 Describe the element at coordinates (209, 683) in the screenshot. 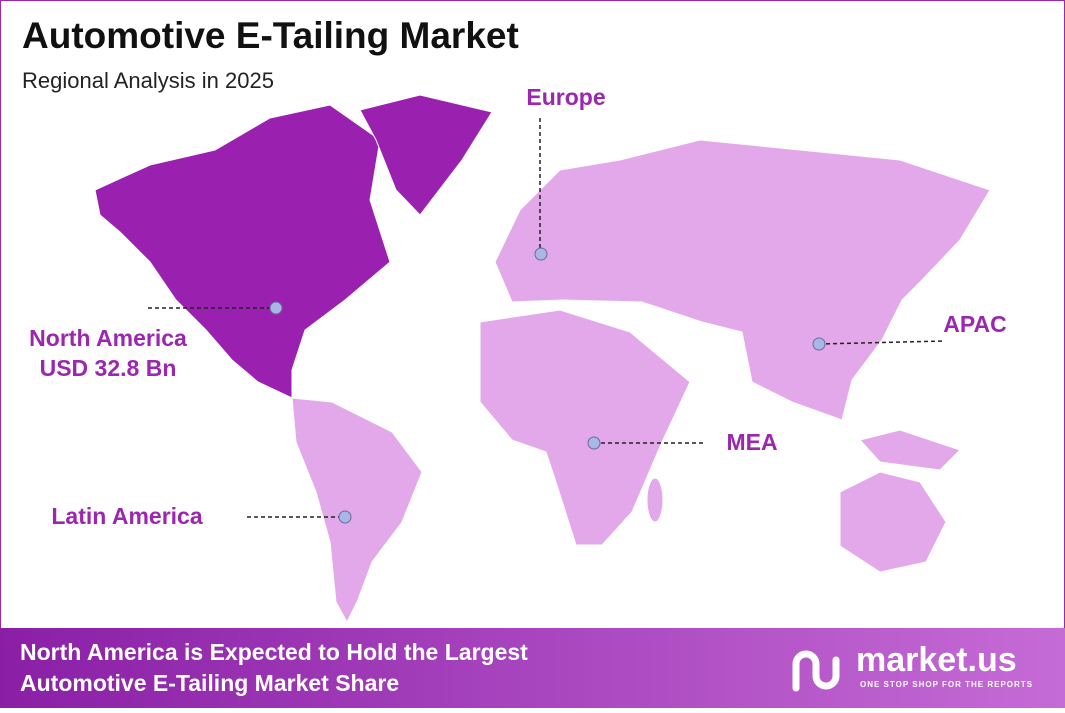

I see `footer-line: Automotive E-Tailing Market Share` at that location.